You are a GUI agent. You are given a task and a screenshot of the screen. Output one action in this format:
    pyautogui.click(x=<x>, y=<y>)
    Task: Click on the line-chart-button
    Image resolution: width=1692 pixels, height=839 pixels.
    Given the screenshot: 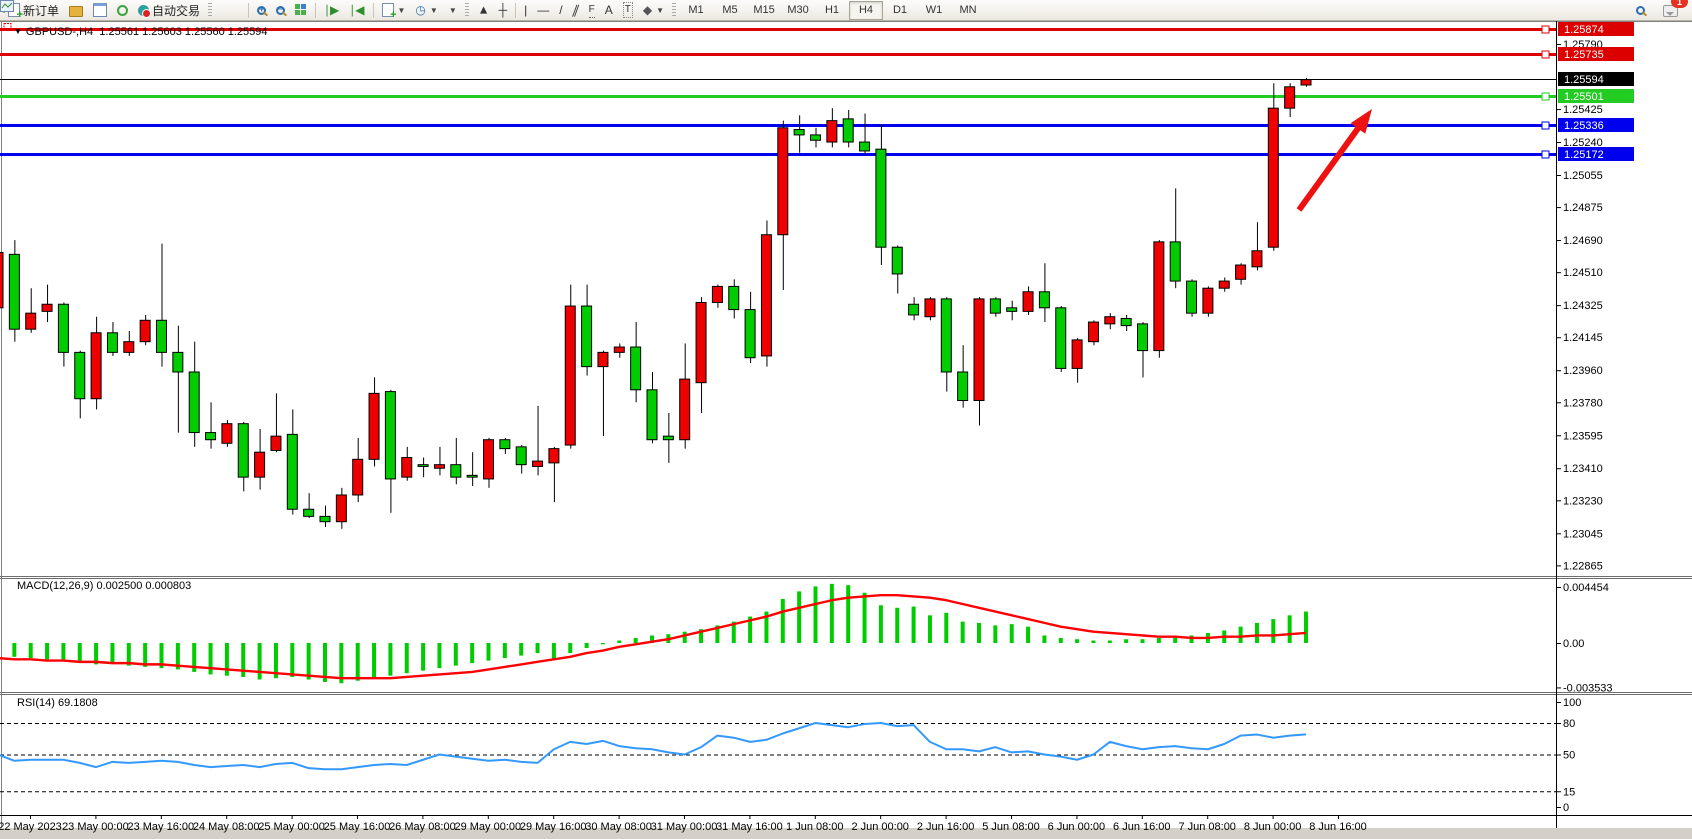 What is the action you would take?
    pyautogui.click(x=122, y=10)
    